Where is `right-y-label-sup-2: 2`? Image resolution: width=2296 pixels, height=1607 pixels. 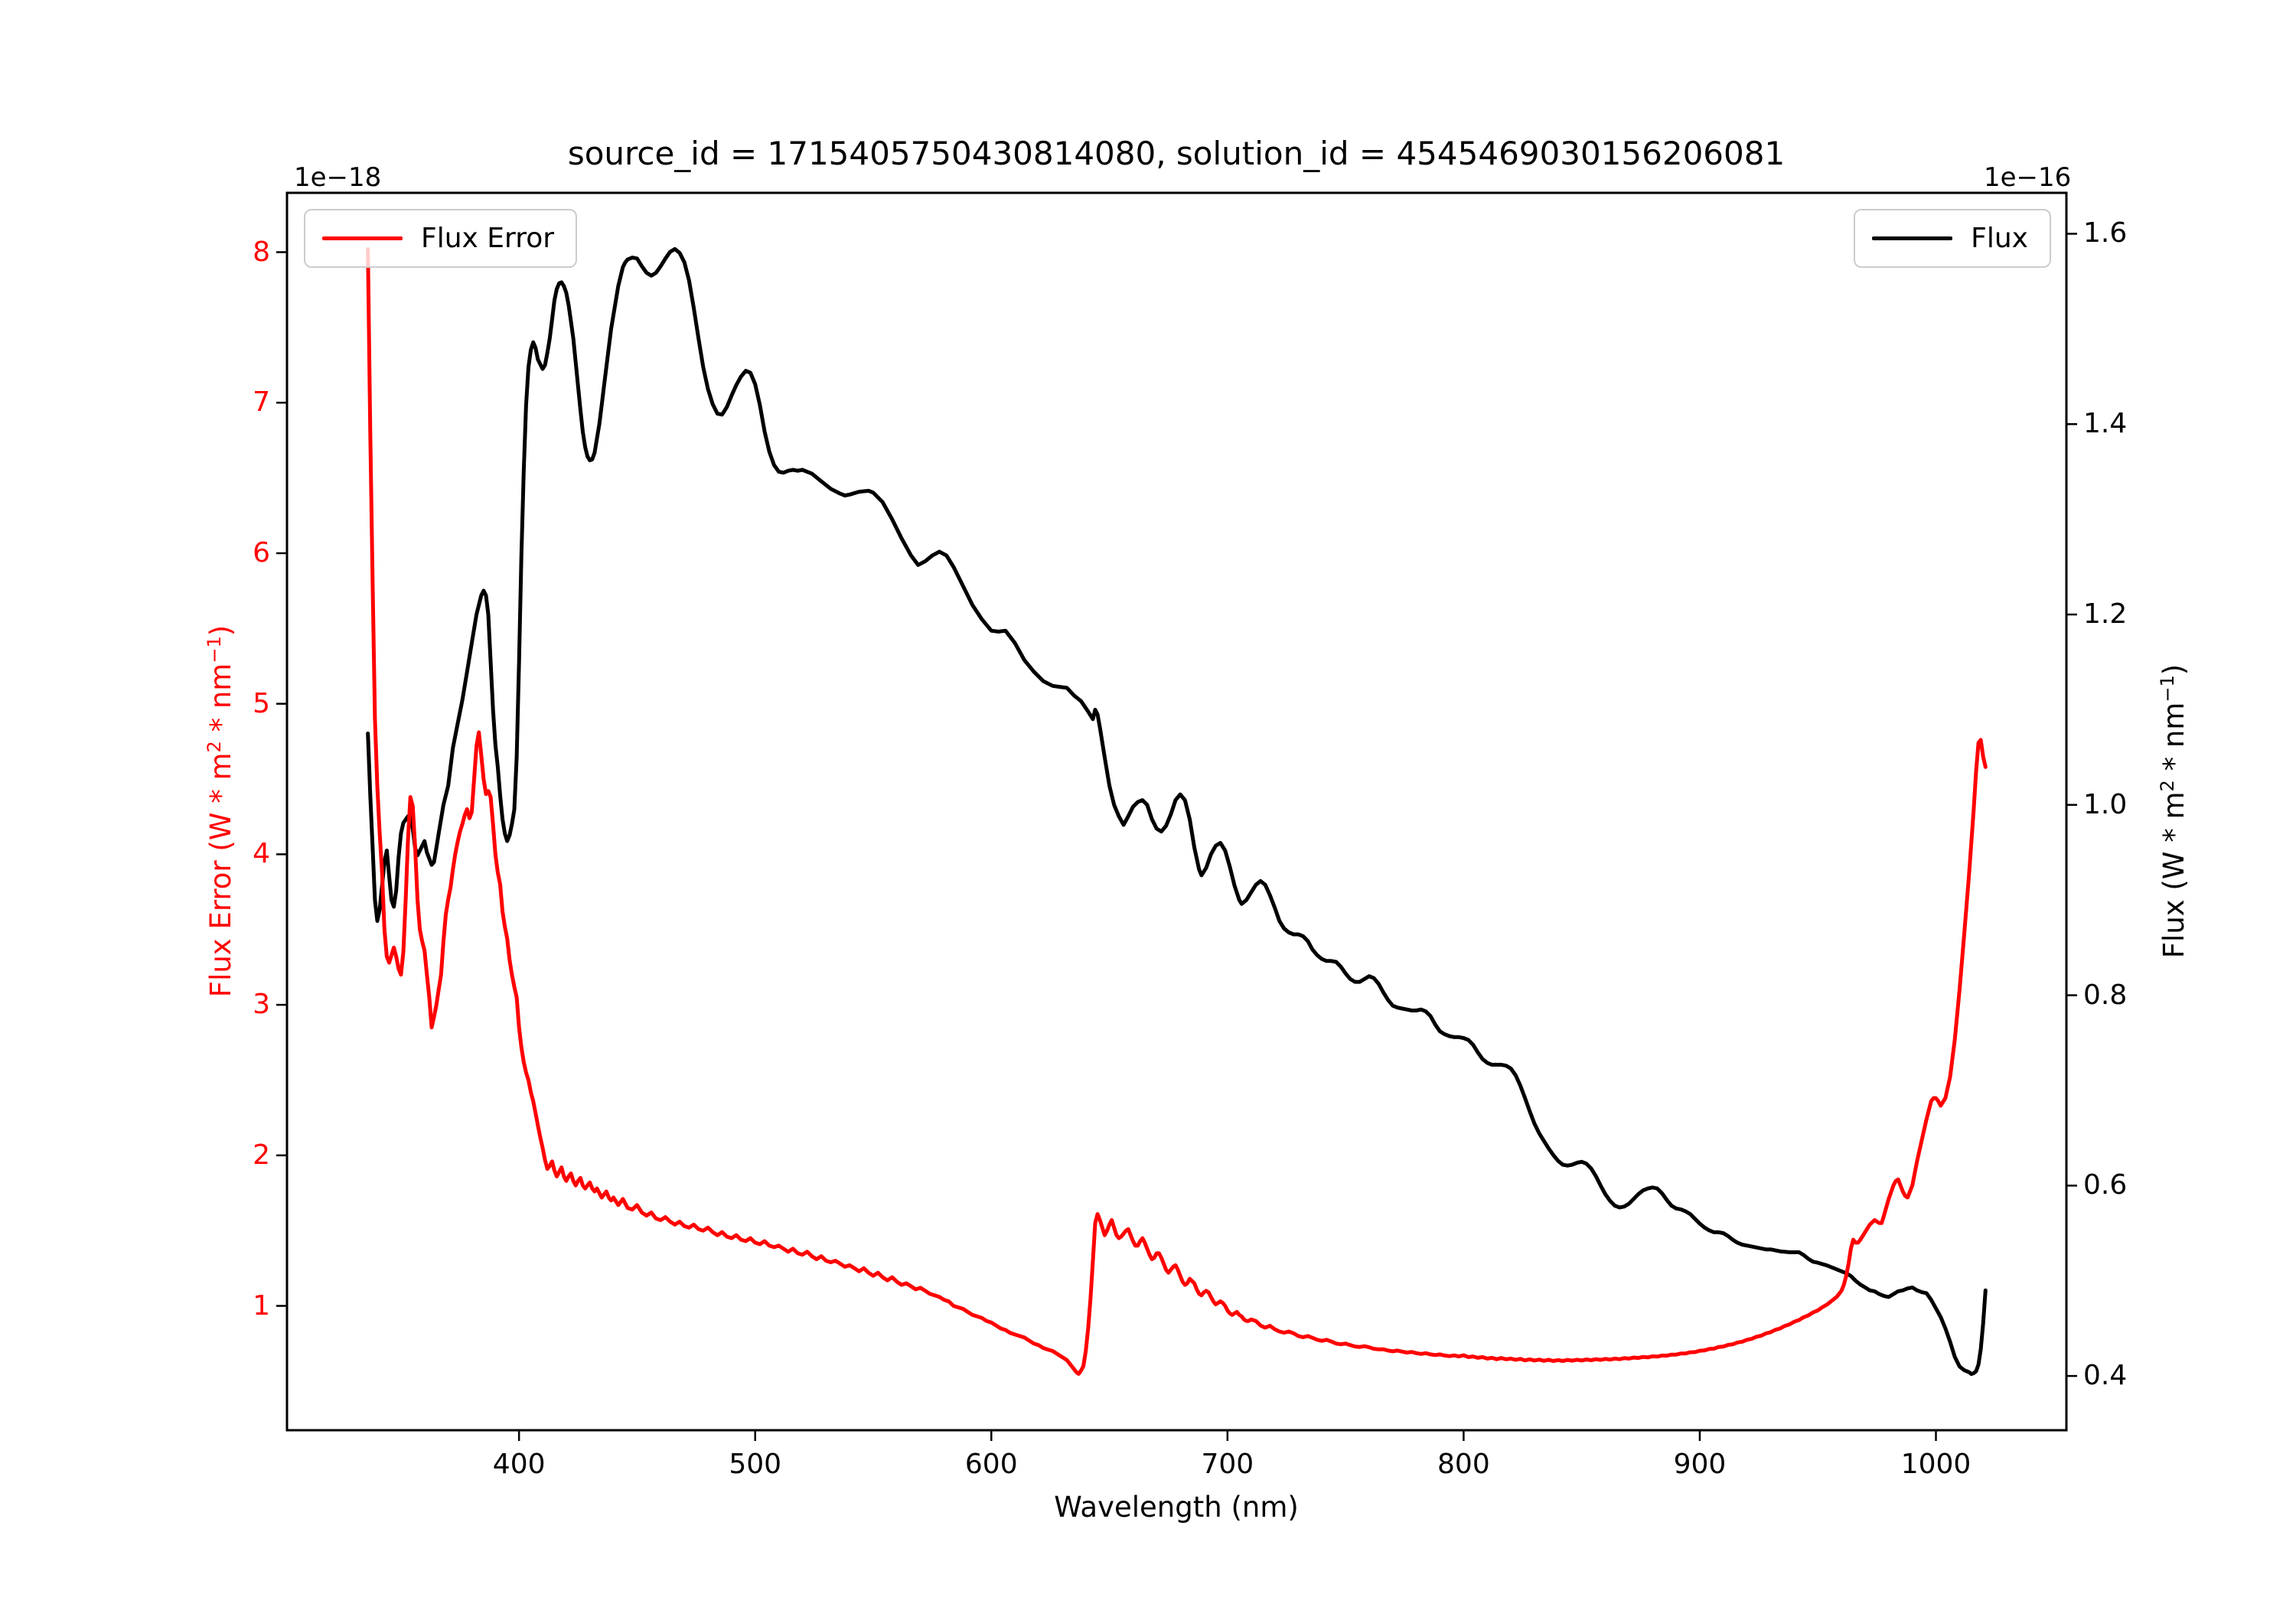 right-y-label-sup-2: 2 is located at coordinates (2167, 786).